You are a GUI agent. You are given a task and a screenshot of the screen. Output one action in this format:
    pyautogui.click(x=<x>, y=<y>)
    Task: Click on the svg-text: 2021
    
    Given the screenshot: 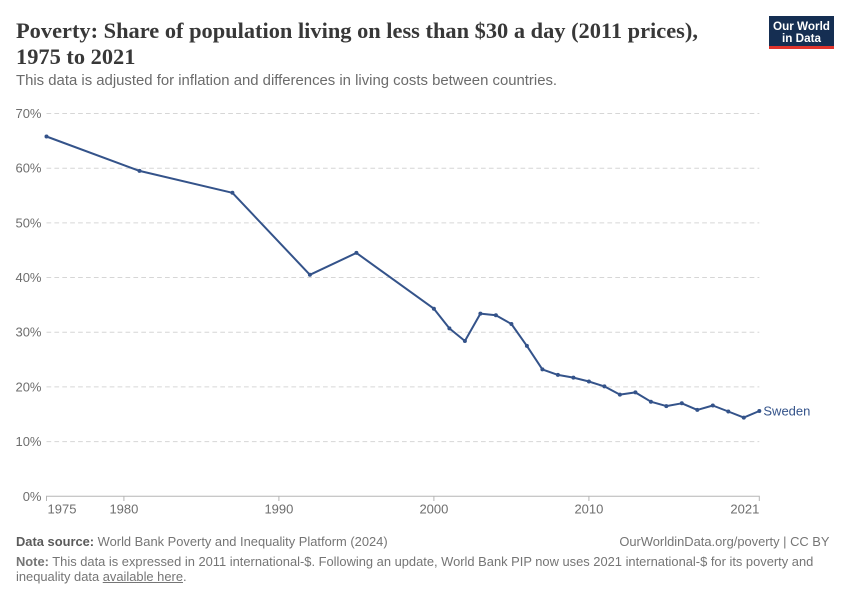 What is the action you would take?
    pyautogui.click(x=744, y=509)
    